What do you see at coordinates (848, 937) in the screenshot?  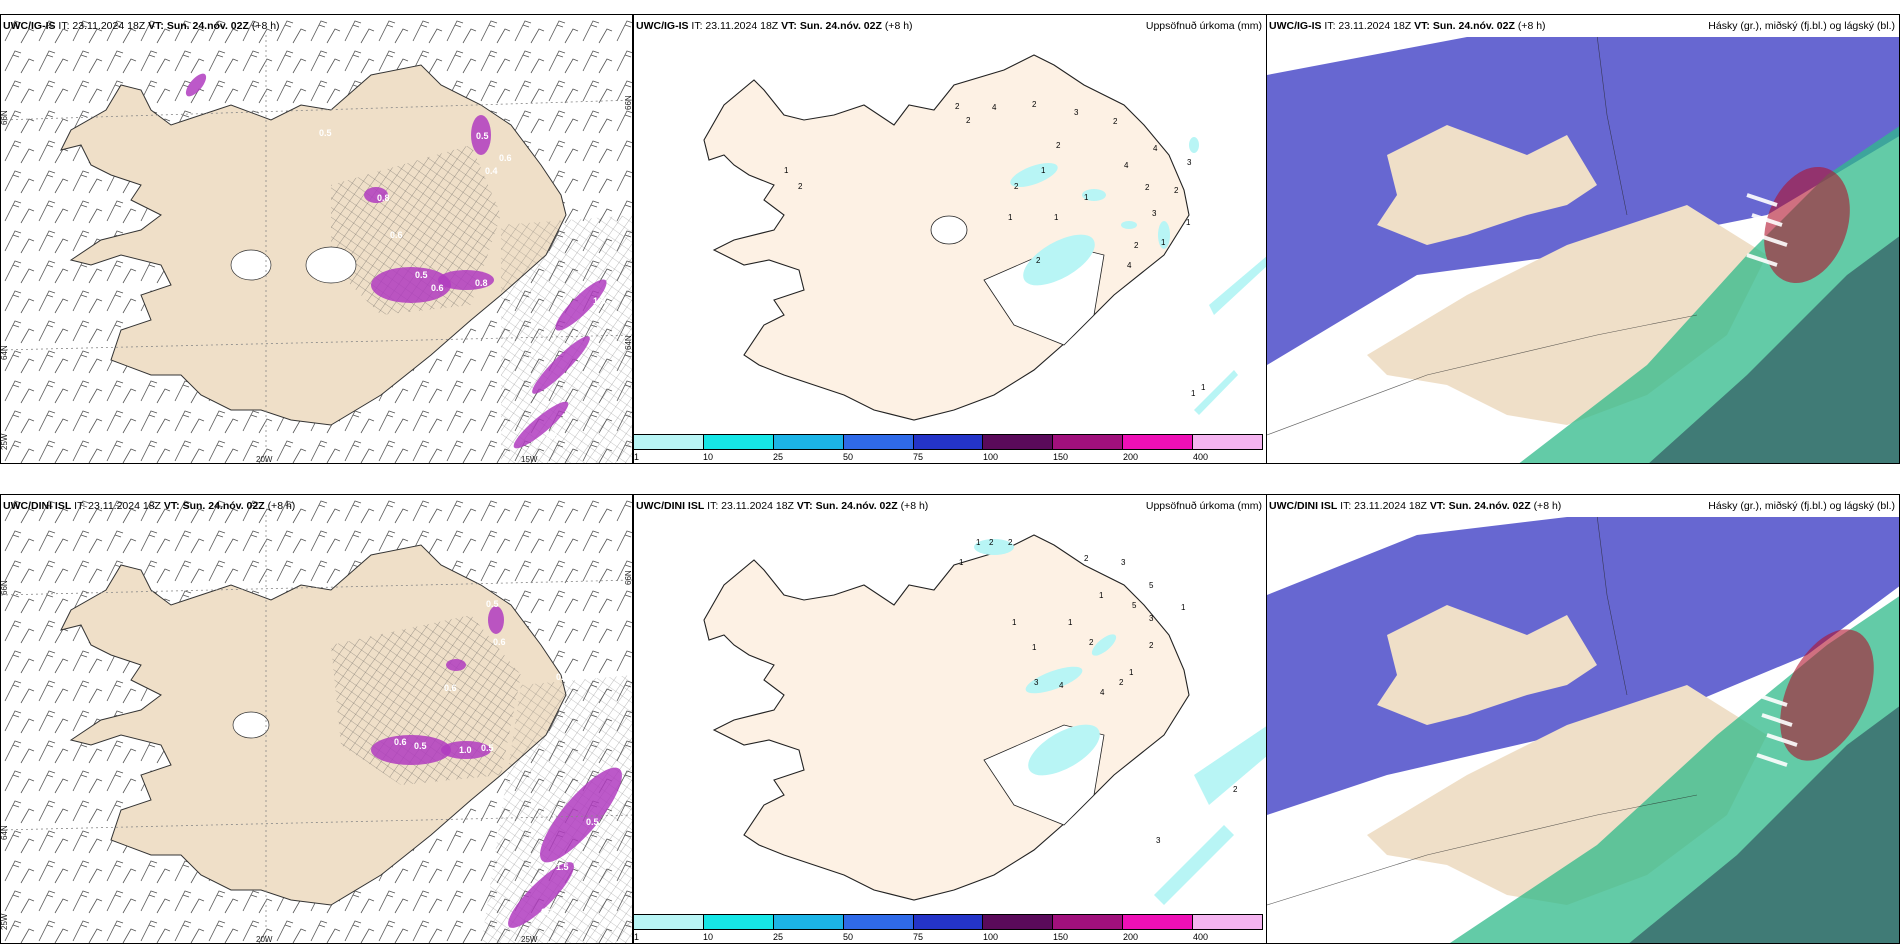 I see `colorbar-tick: 50` at bounding box center [848, 937].